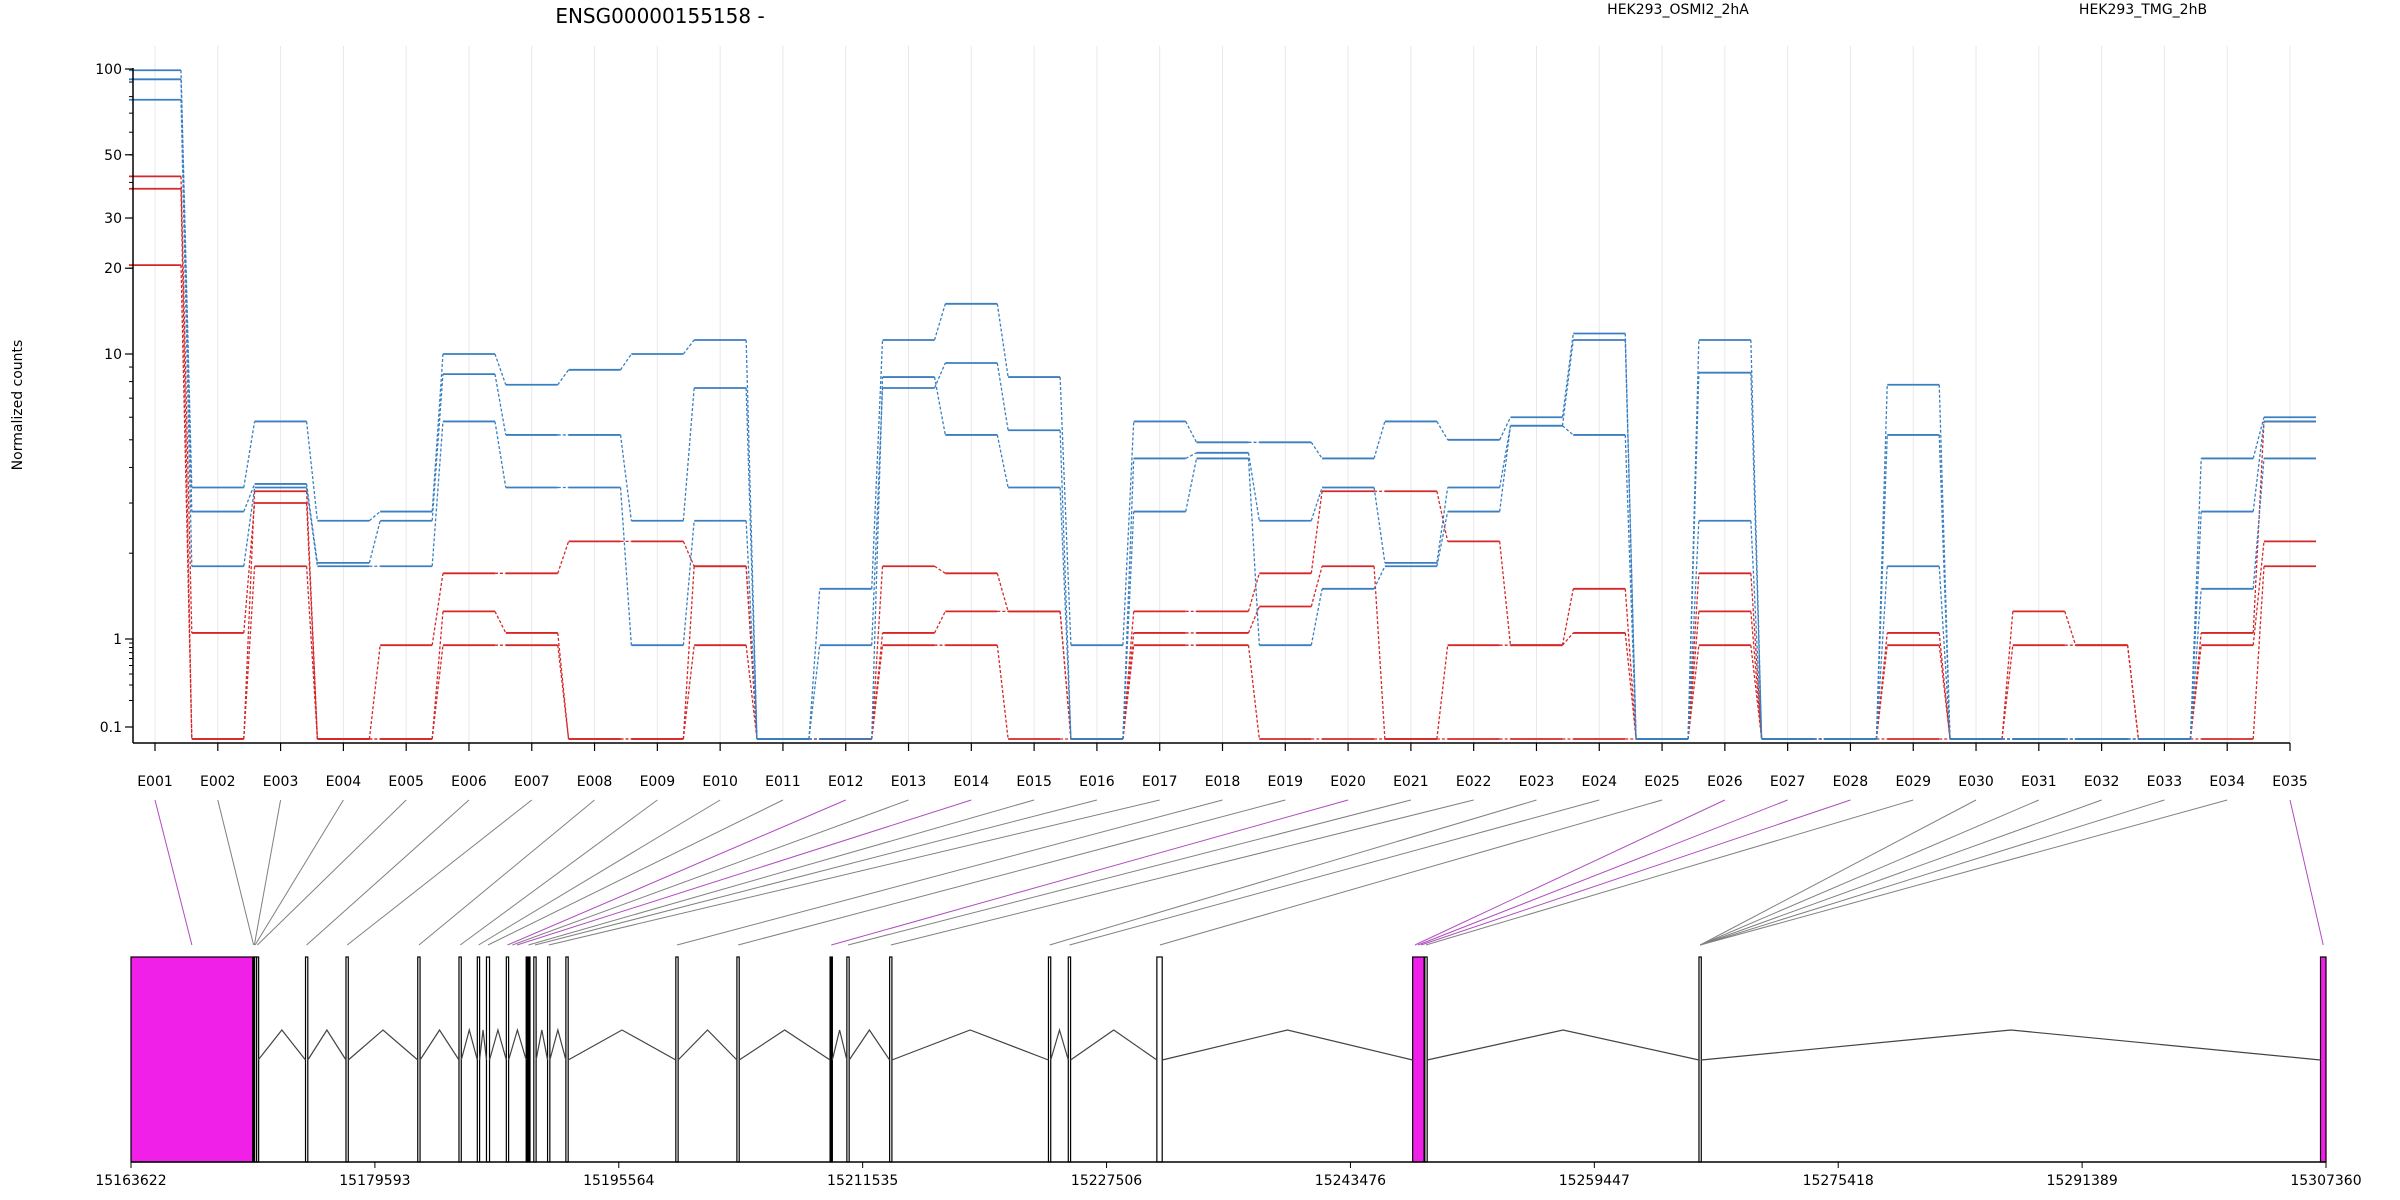 This screenshot has width=2400, height=1200. I want to click on genomic-tick-label: 15243476, so click(1350, 1181).